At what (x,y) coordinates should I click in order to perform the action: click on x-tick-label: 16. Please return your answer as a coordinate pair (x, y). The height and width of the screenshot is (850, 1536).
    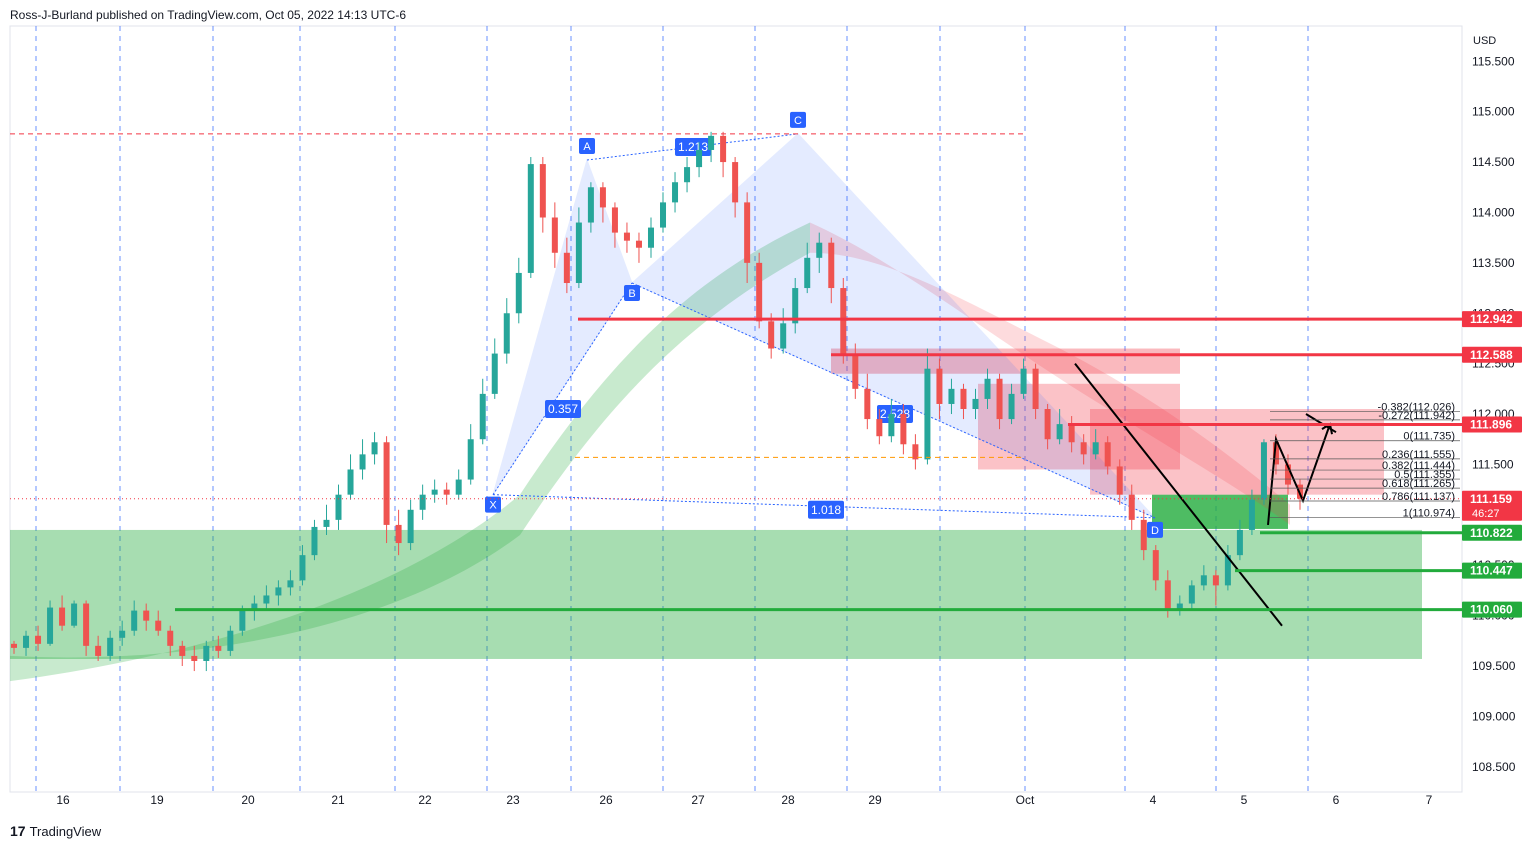
    Looking at the image, I should click on (63, 800).